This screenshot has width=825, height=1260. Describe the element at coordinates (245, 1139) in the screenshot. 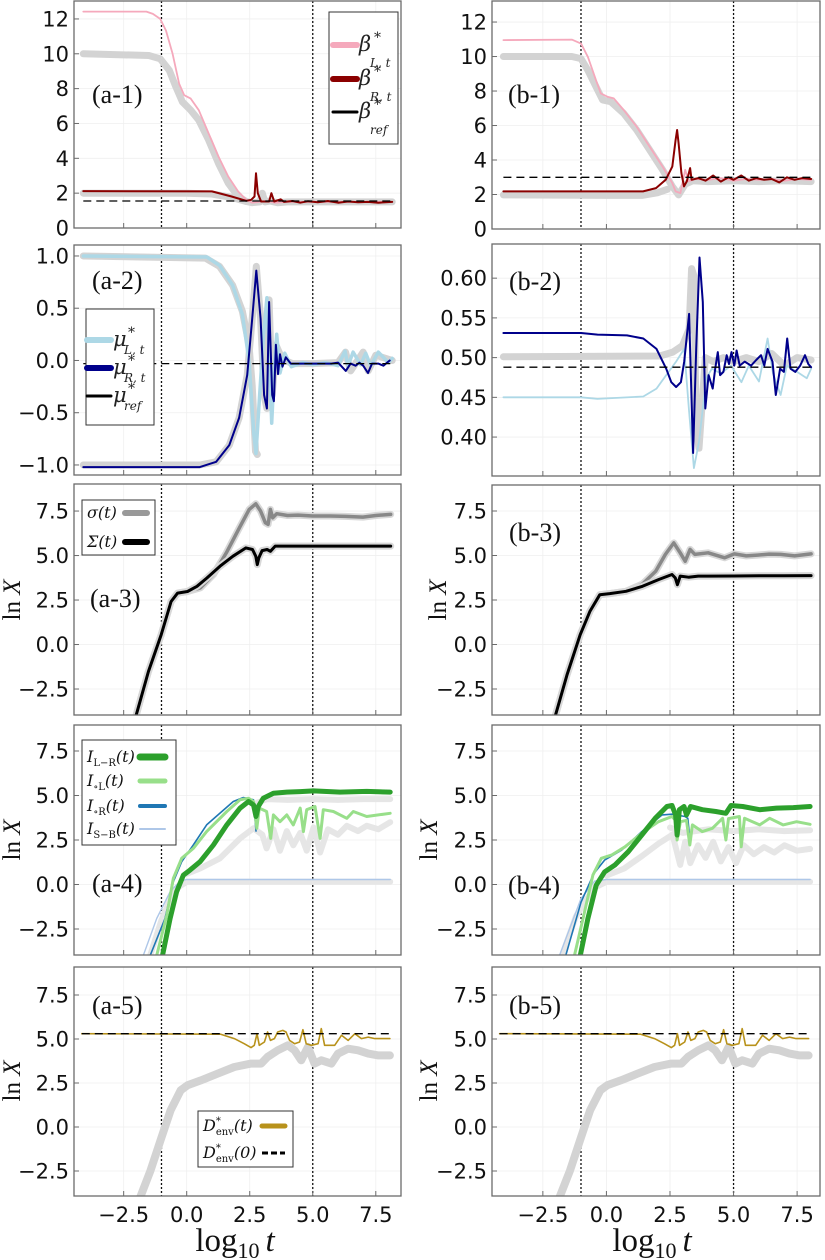

I see `legend-box` at that location.